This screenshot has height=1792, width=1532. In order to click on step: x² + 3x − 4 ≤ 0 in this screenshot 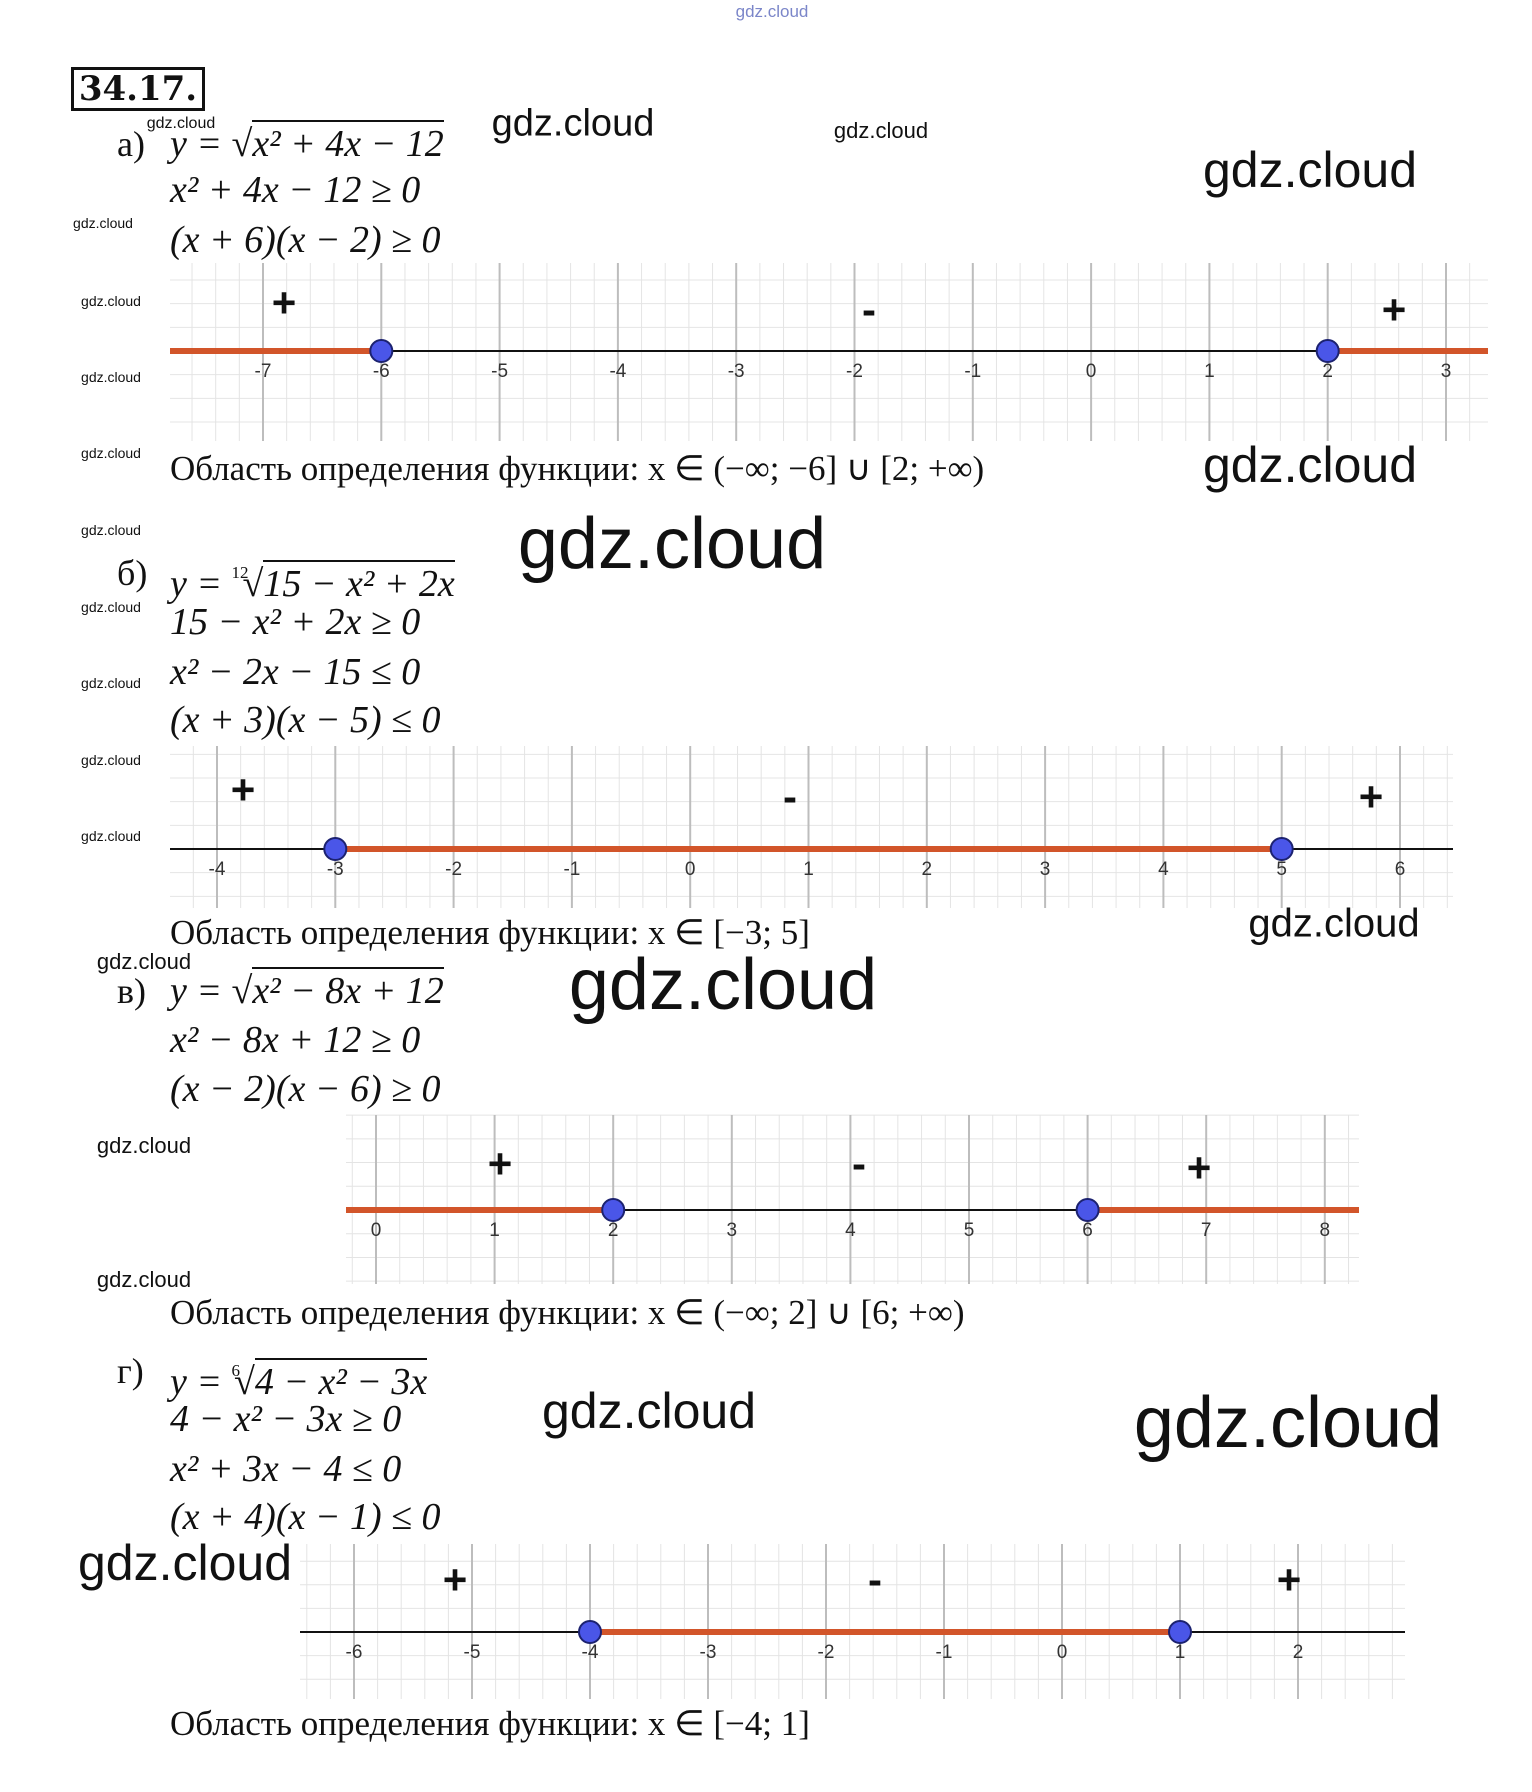, I will do `click(286, 1469)`.